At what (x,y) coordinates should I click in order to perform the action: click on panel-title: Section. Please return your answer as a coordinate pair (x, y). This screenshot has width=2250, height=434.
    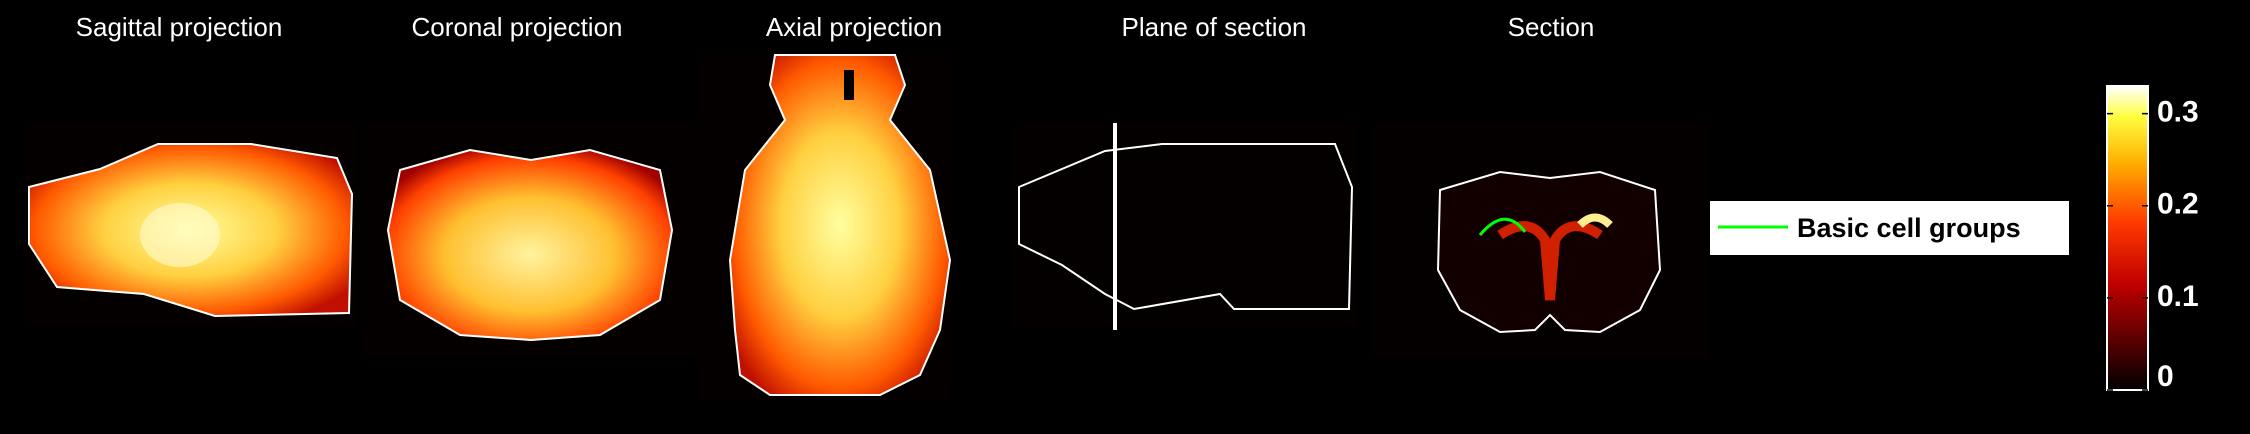
    Looking at the image, I should click on (1551, 27).